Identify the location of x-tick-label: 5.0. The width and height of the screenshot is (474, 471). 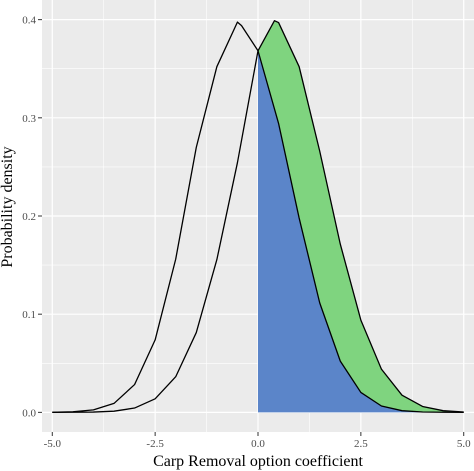
(464, 444).